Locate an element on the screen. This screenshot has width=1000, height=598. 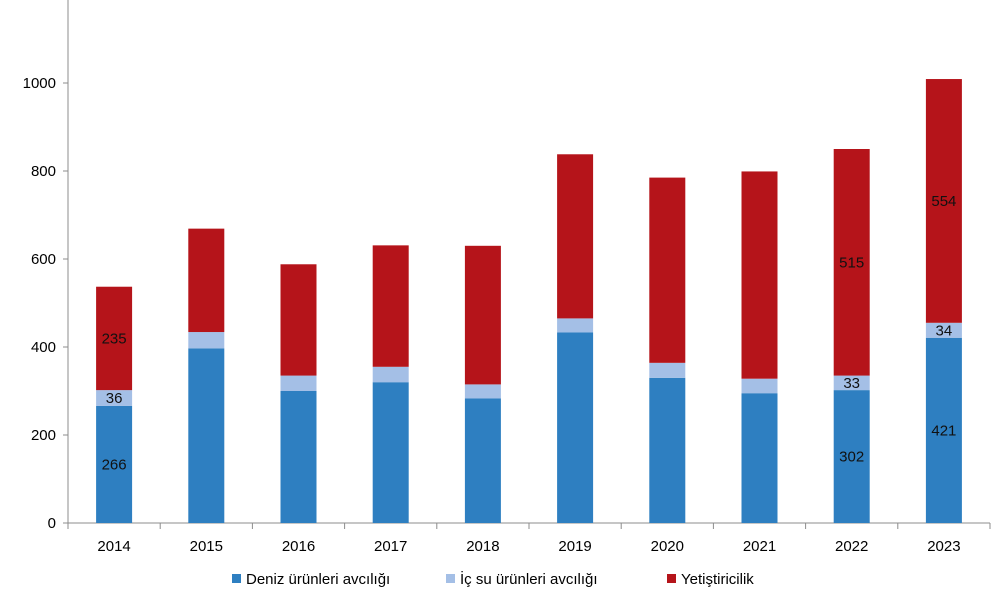
data-label: 33 is located at coordinates (851, 383).